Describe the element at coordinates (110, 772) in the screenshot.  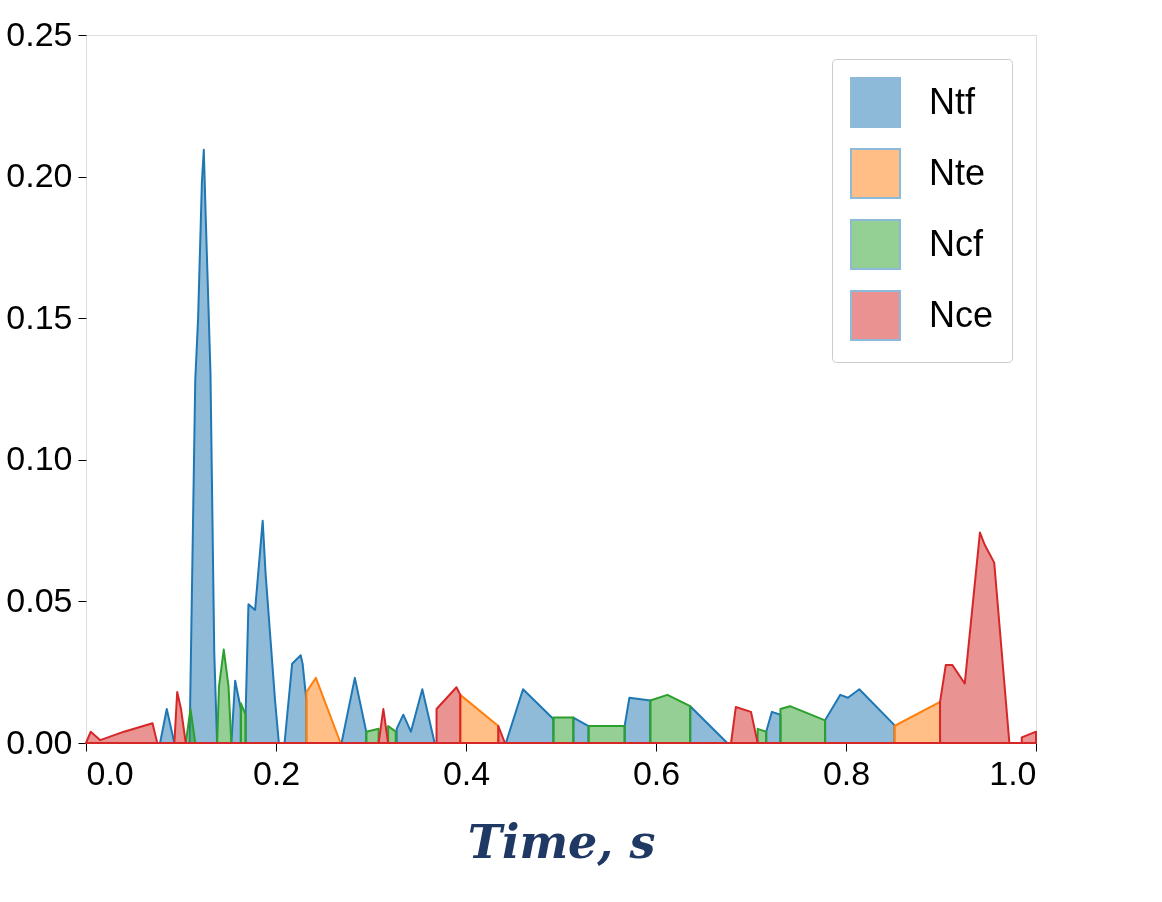
I see `x-tick-label: 0.0` at that location.